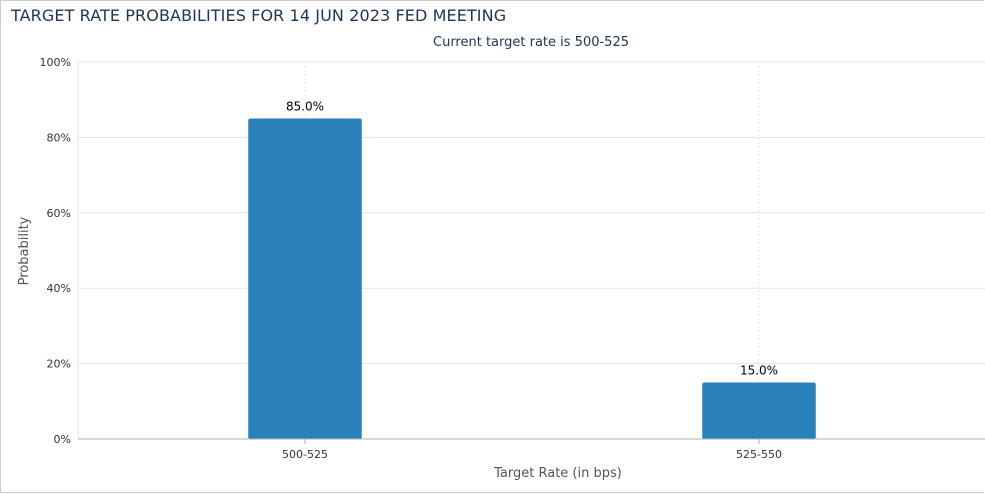 Image resolution: width=985 pixels, height=494 pixels. Describe the element at coordinates (55, 251) in the screenshot. I see `y-axis-ticks: 0% 20% 40% 60% 80% 100%` at that location.